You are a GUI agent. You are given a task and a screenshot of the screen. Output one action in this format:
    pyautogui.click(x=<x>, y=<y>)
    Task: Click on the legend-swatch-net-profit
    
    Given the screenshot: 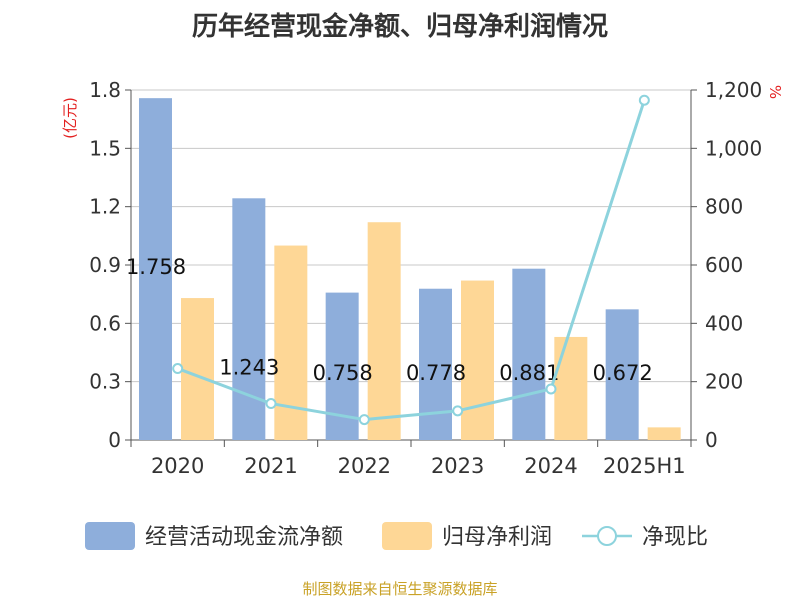 What is the action you would take?
    pyautogui.click(x=407, y=536)
    